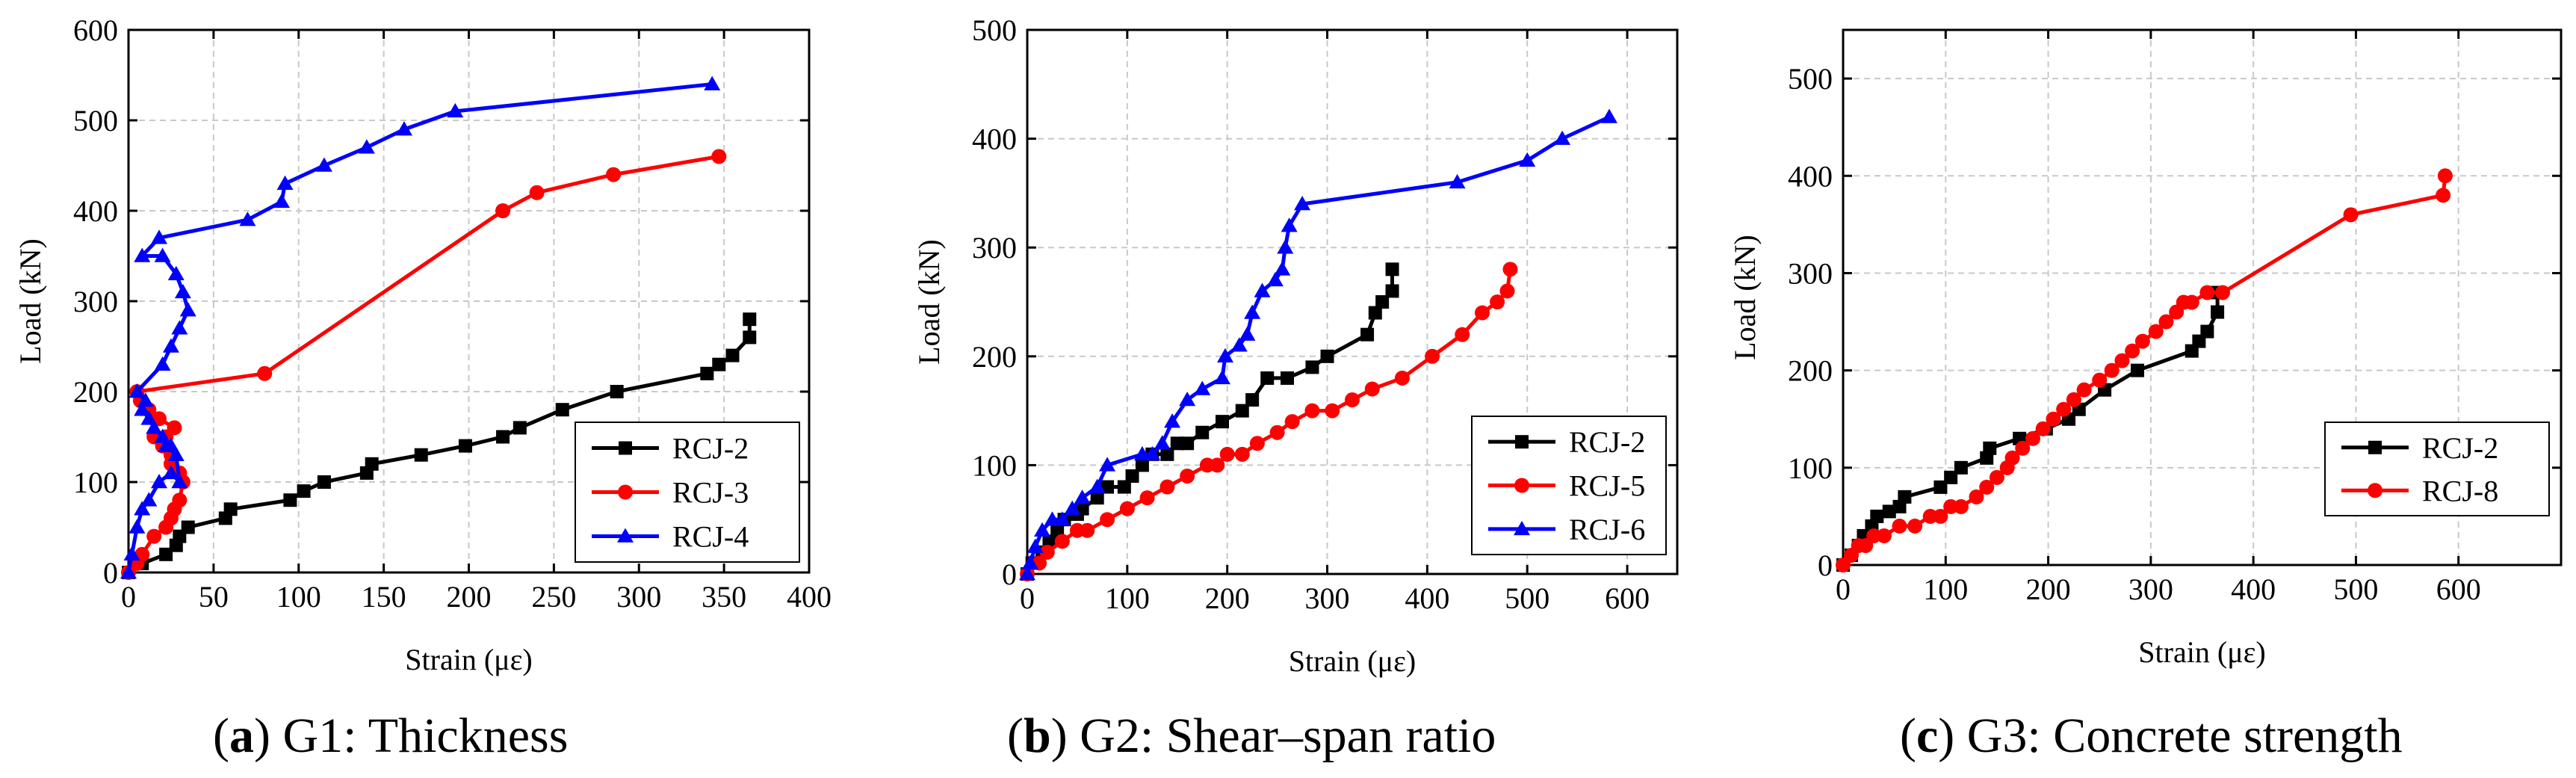 The image size is (2576, 778). What do you see at coordinates (2460, 491) in the screenshot?
I see `legend-label-rcj-8: RCJ-8` at bounding box center [2460, 491].